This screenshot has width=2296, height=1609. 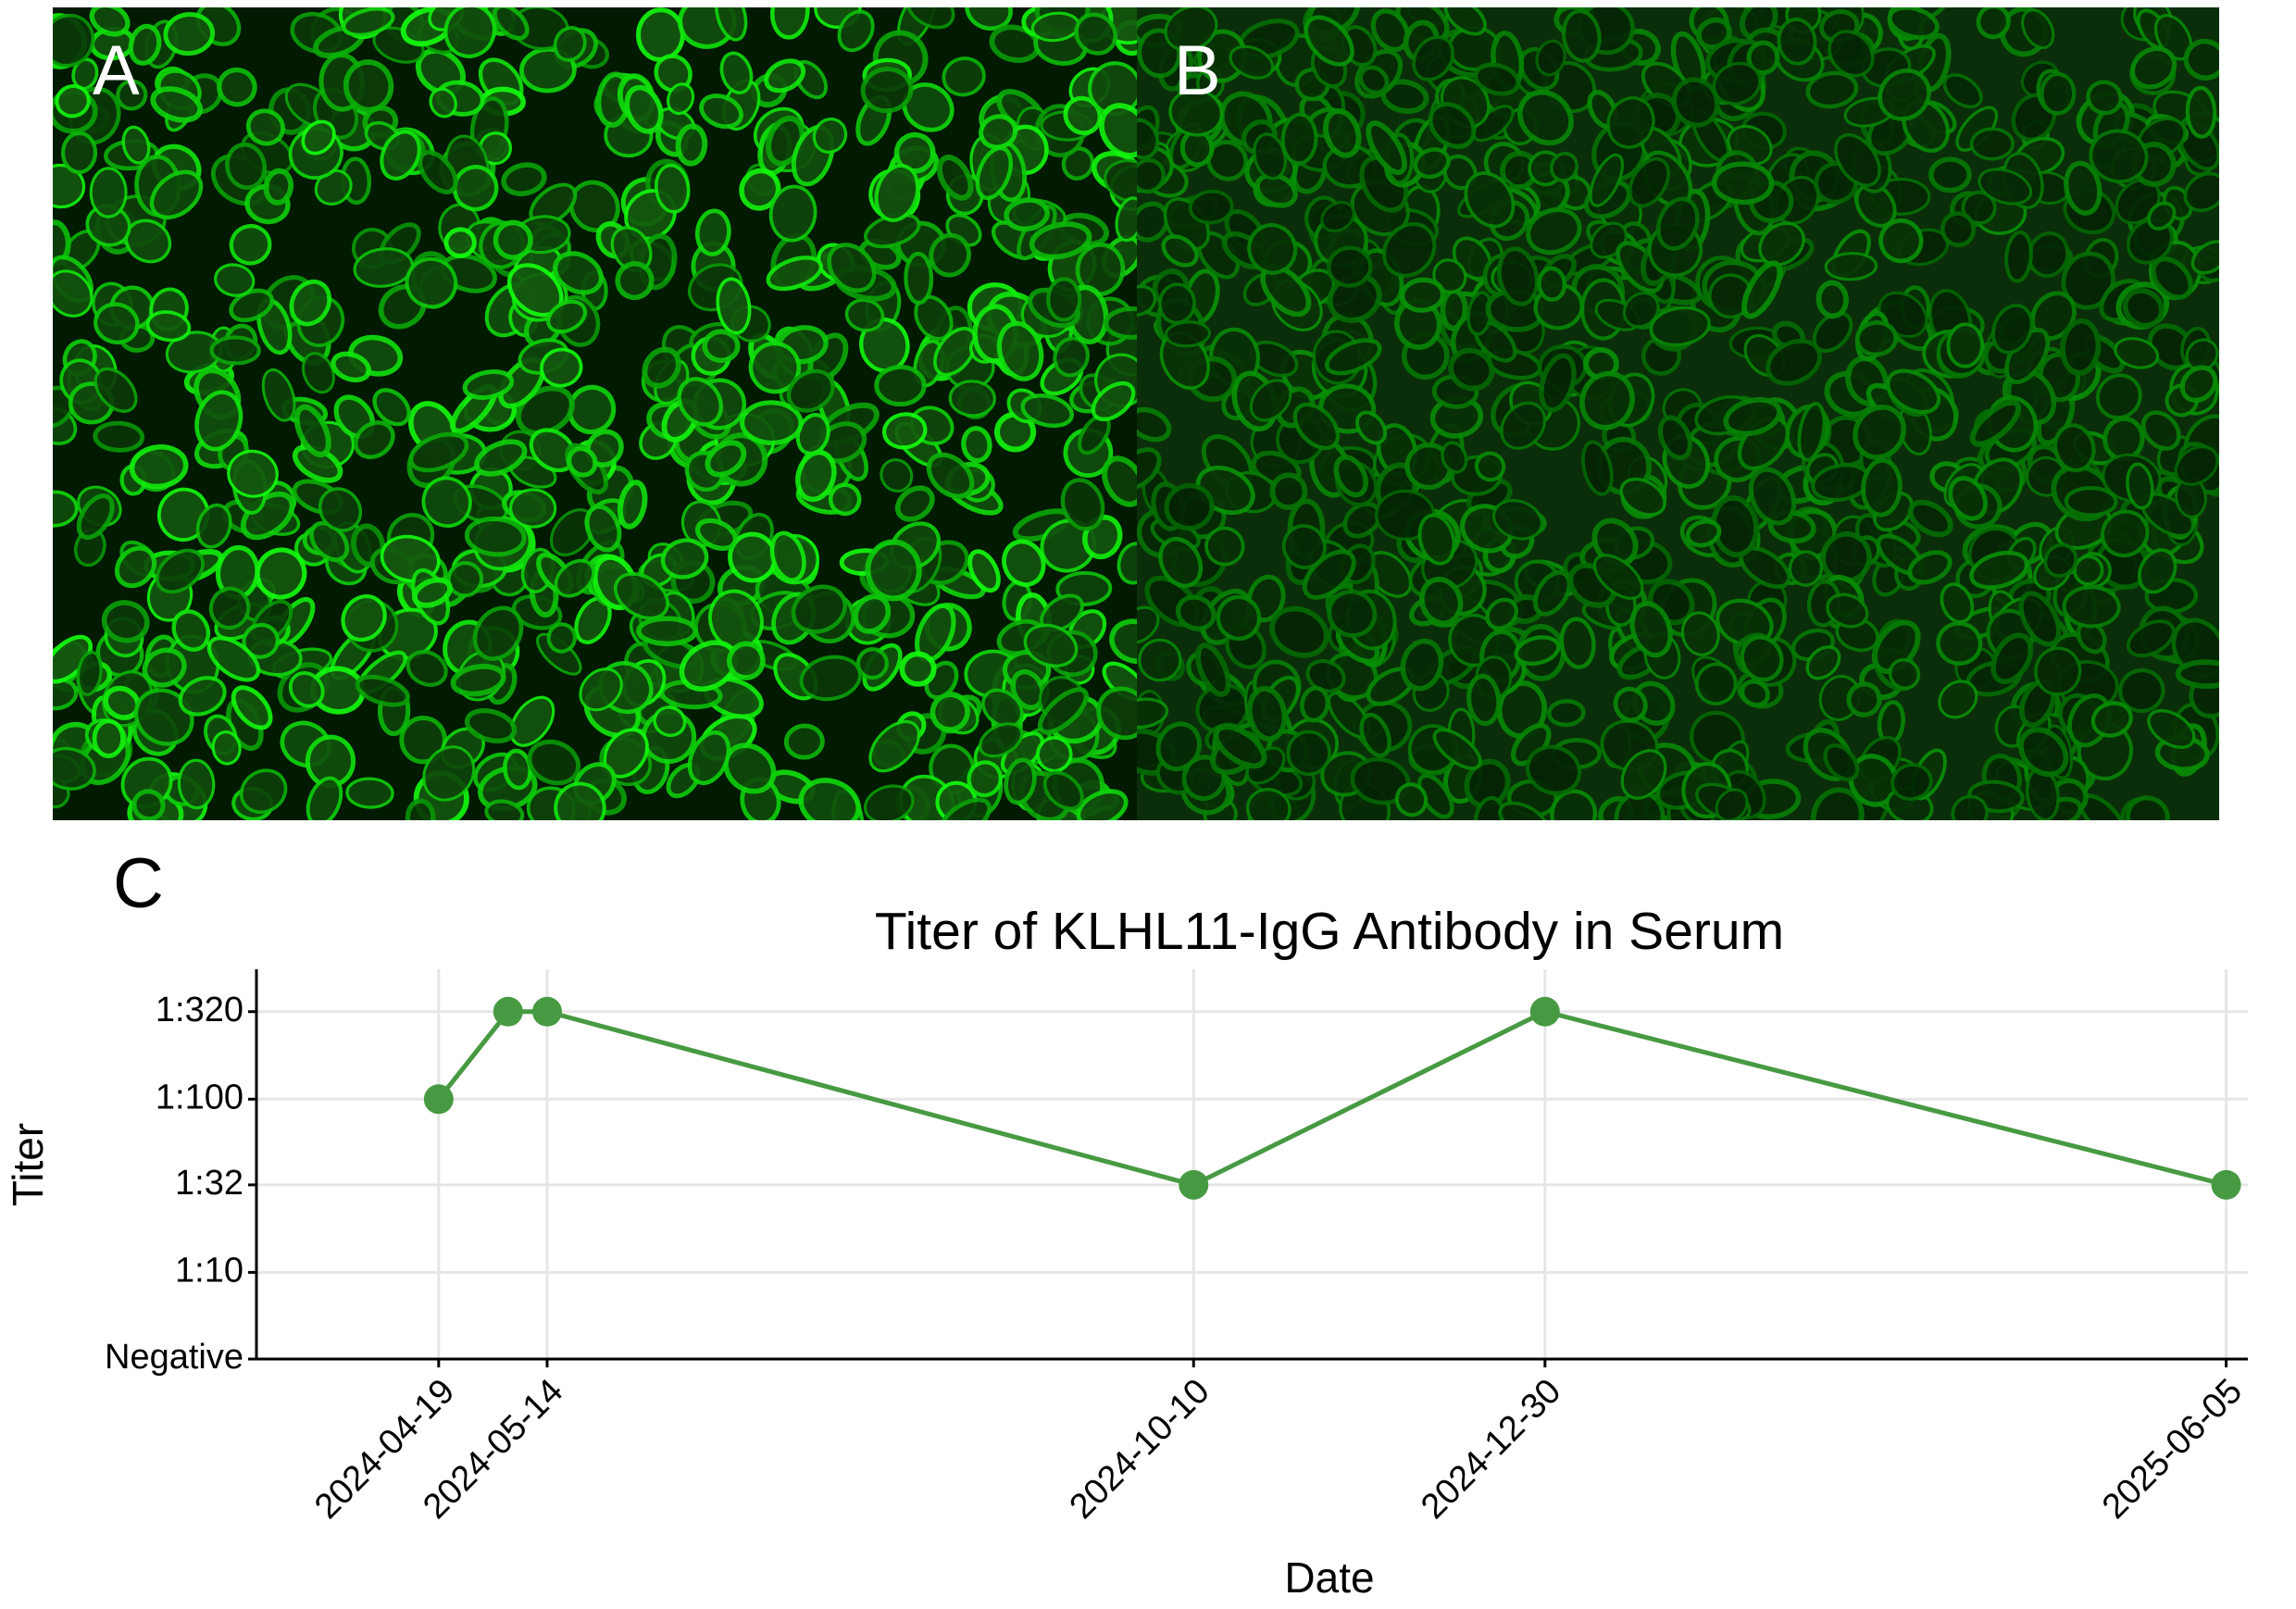 What do you see at coordinates (209, 1183) in the screenshot?
I see `y-tick-label: 1:32` at bounding box center [209, 1183].